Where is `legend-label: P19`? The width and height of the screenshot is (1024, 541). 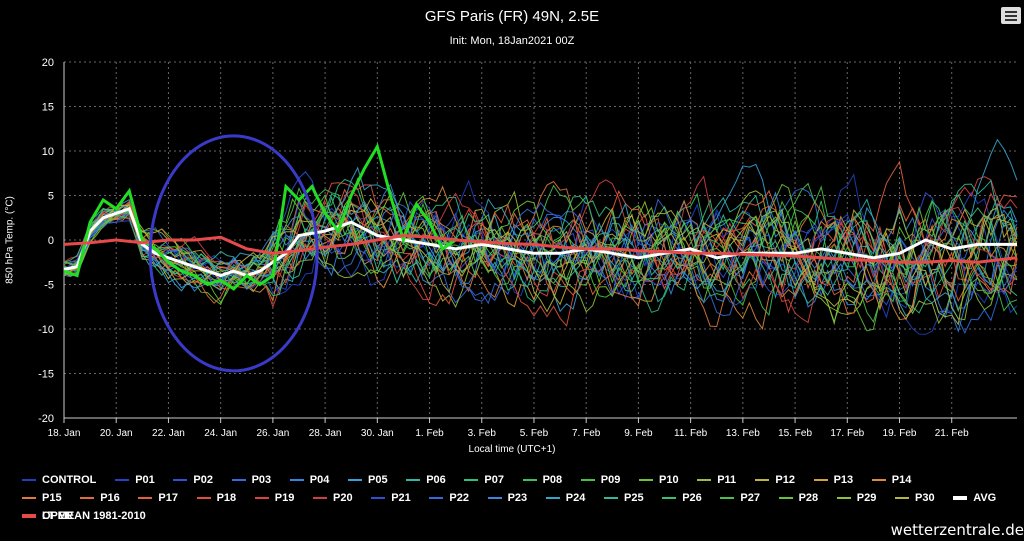
legend-label: P19 is located at coordinates (284, 498).